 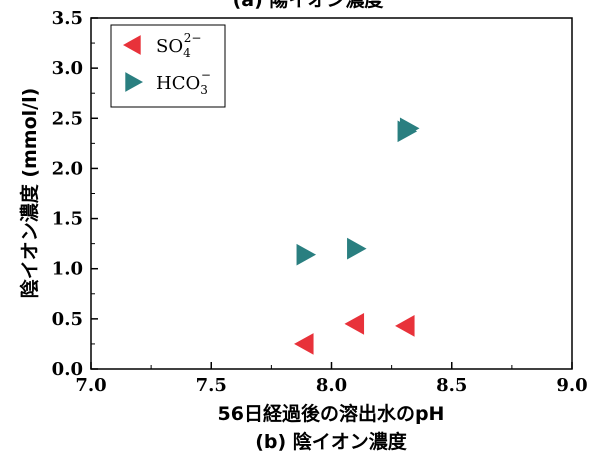 What do you see at coordinates (131, 45) in the screenshot?
I see `legend-marker-so4` at bounding box center [131, 45].